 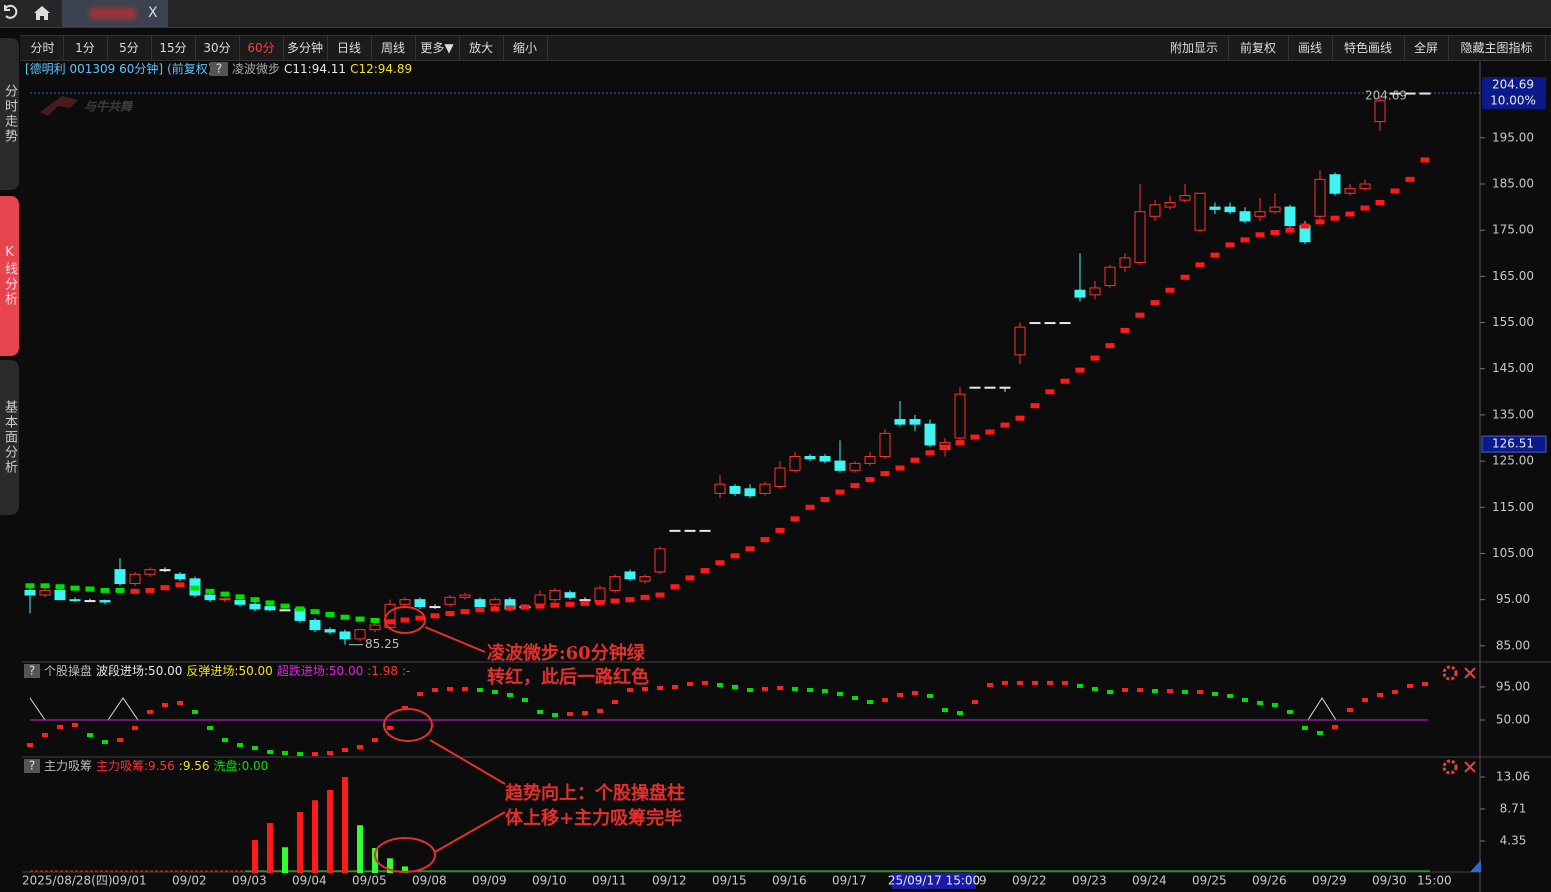 What do you see at coordinates (1513, 461) in the screenshot?
I see `y-tick-label: 125.00` at bounding box center [1513, 461].